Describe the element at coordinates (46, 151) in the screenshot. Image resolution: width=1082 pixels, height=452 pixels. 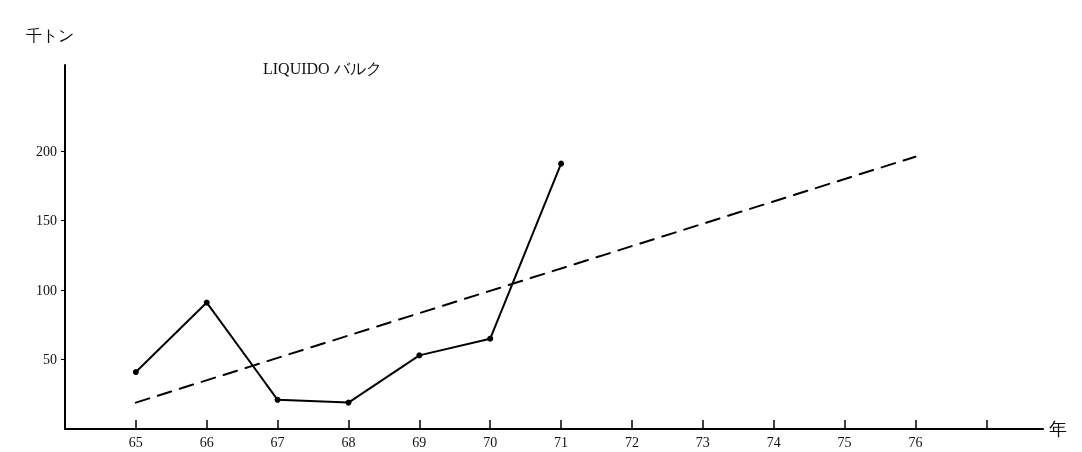
I see `y-tick-label: 200` at that location.